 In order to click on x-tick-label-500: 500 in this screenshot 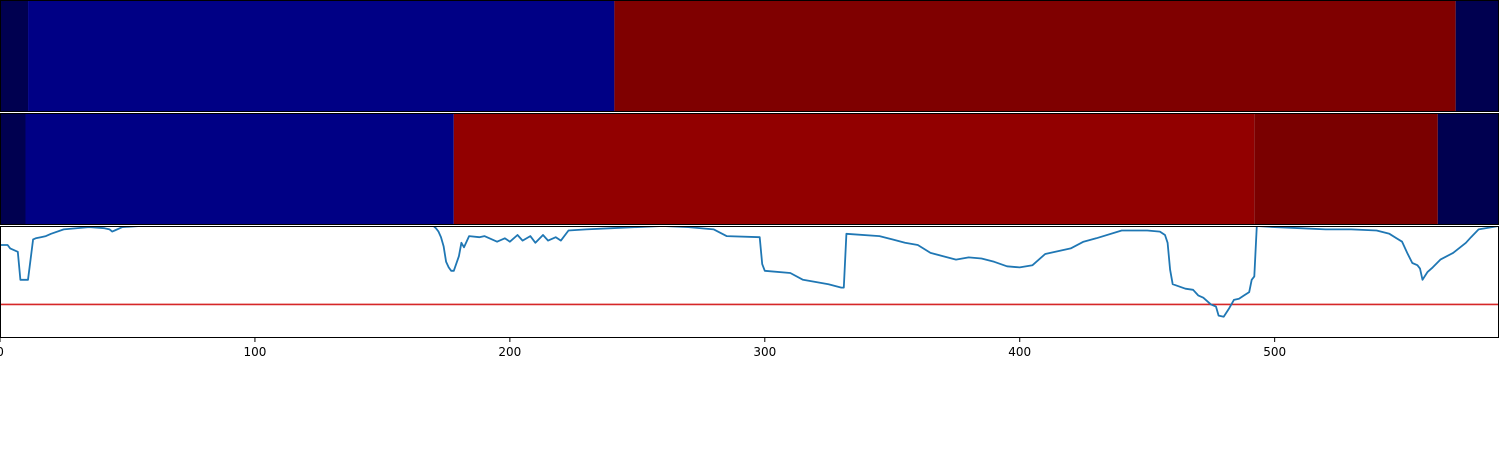, I will do `click(1274, 352)`.